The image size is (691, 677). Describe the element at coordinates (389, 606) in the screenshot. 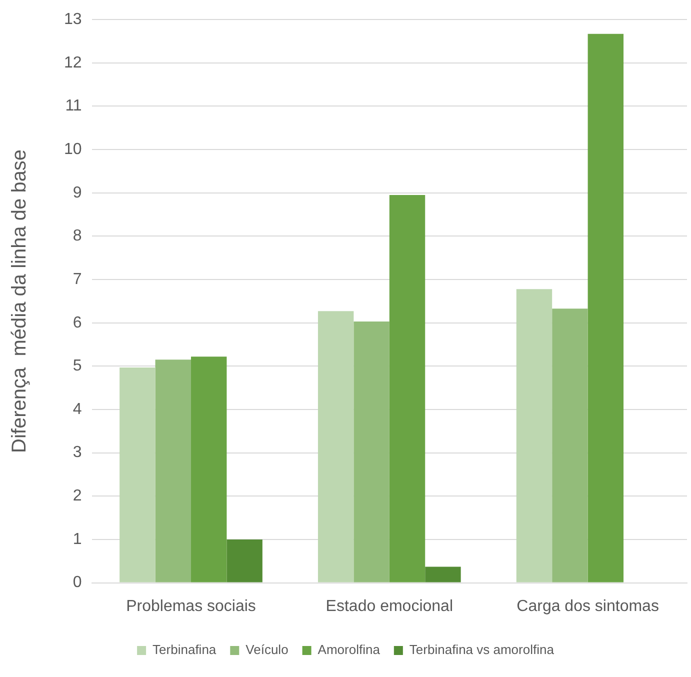

I see `x-tick-label: Estado emocional` at that location.